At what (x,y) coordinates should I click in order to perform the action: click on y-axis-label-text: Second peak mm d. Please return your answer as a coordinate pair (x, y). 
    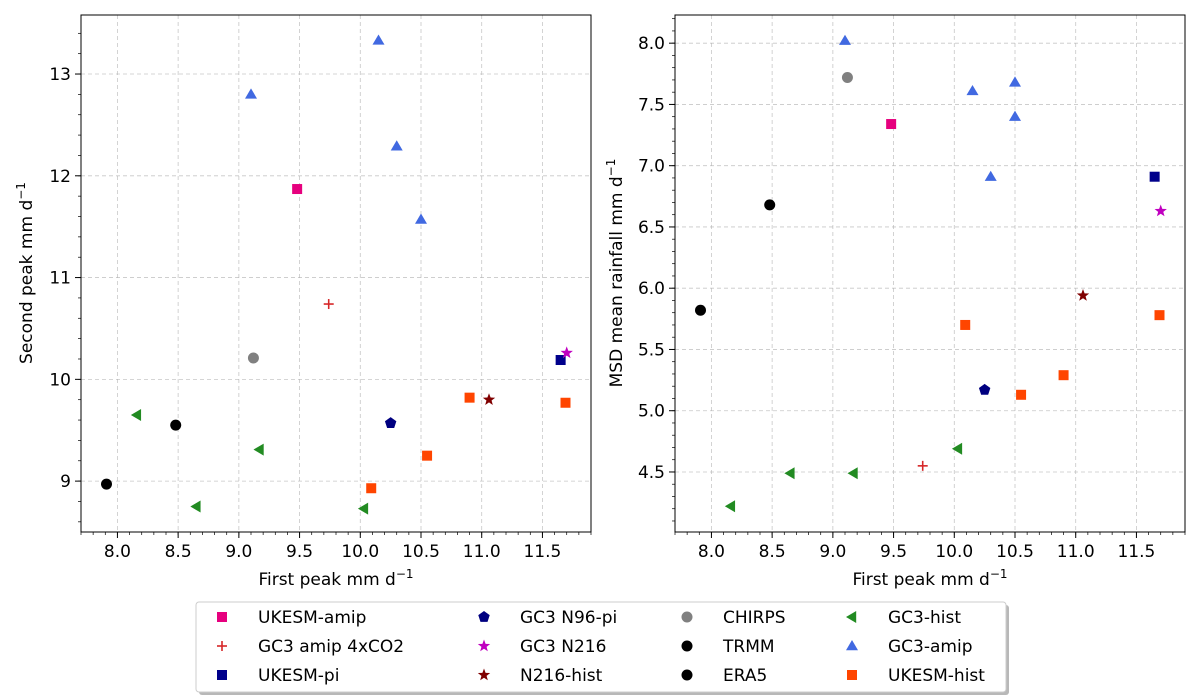
    Looking at the image, I should click on (27, 282).